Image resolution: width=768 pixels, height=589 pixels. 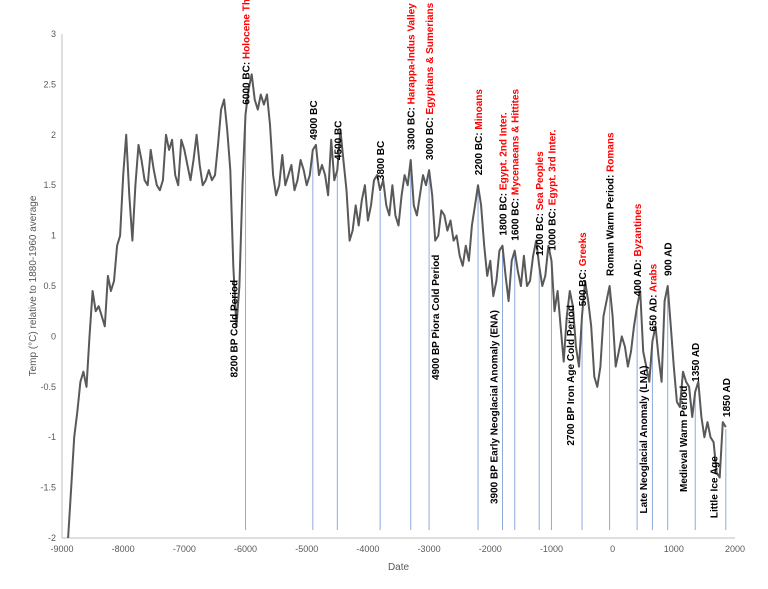 I want to click on event-label: 3000 BC: Egyptians & Sumerians, so click(x=430, y=81).